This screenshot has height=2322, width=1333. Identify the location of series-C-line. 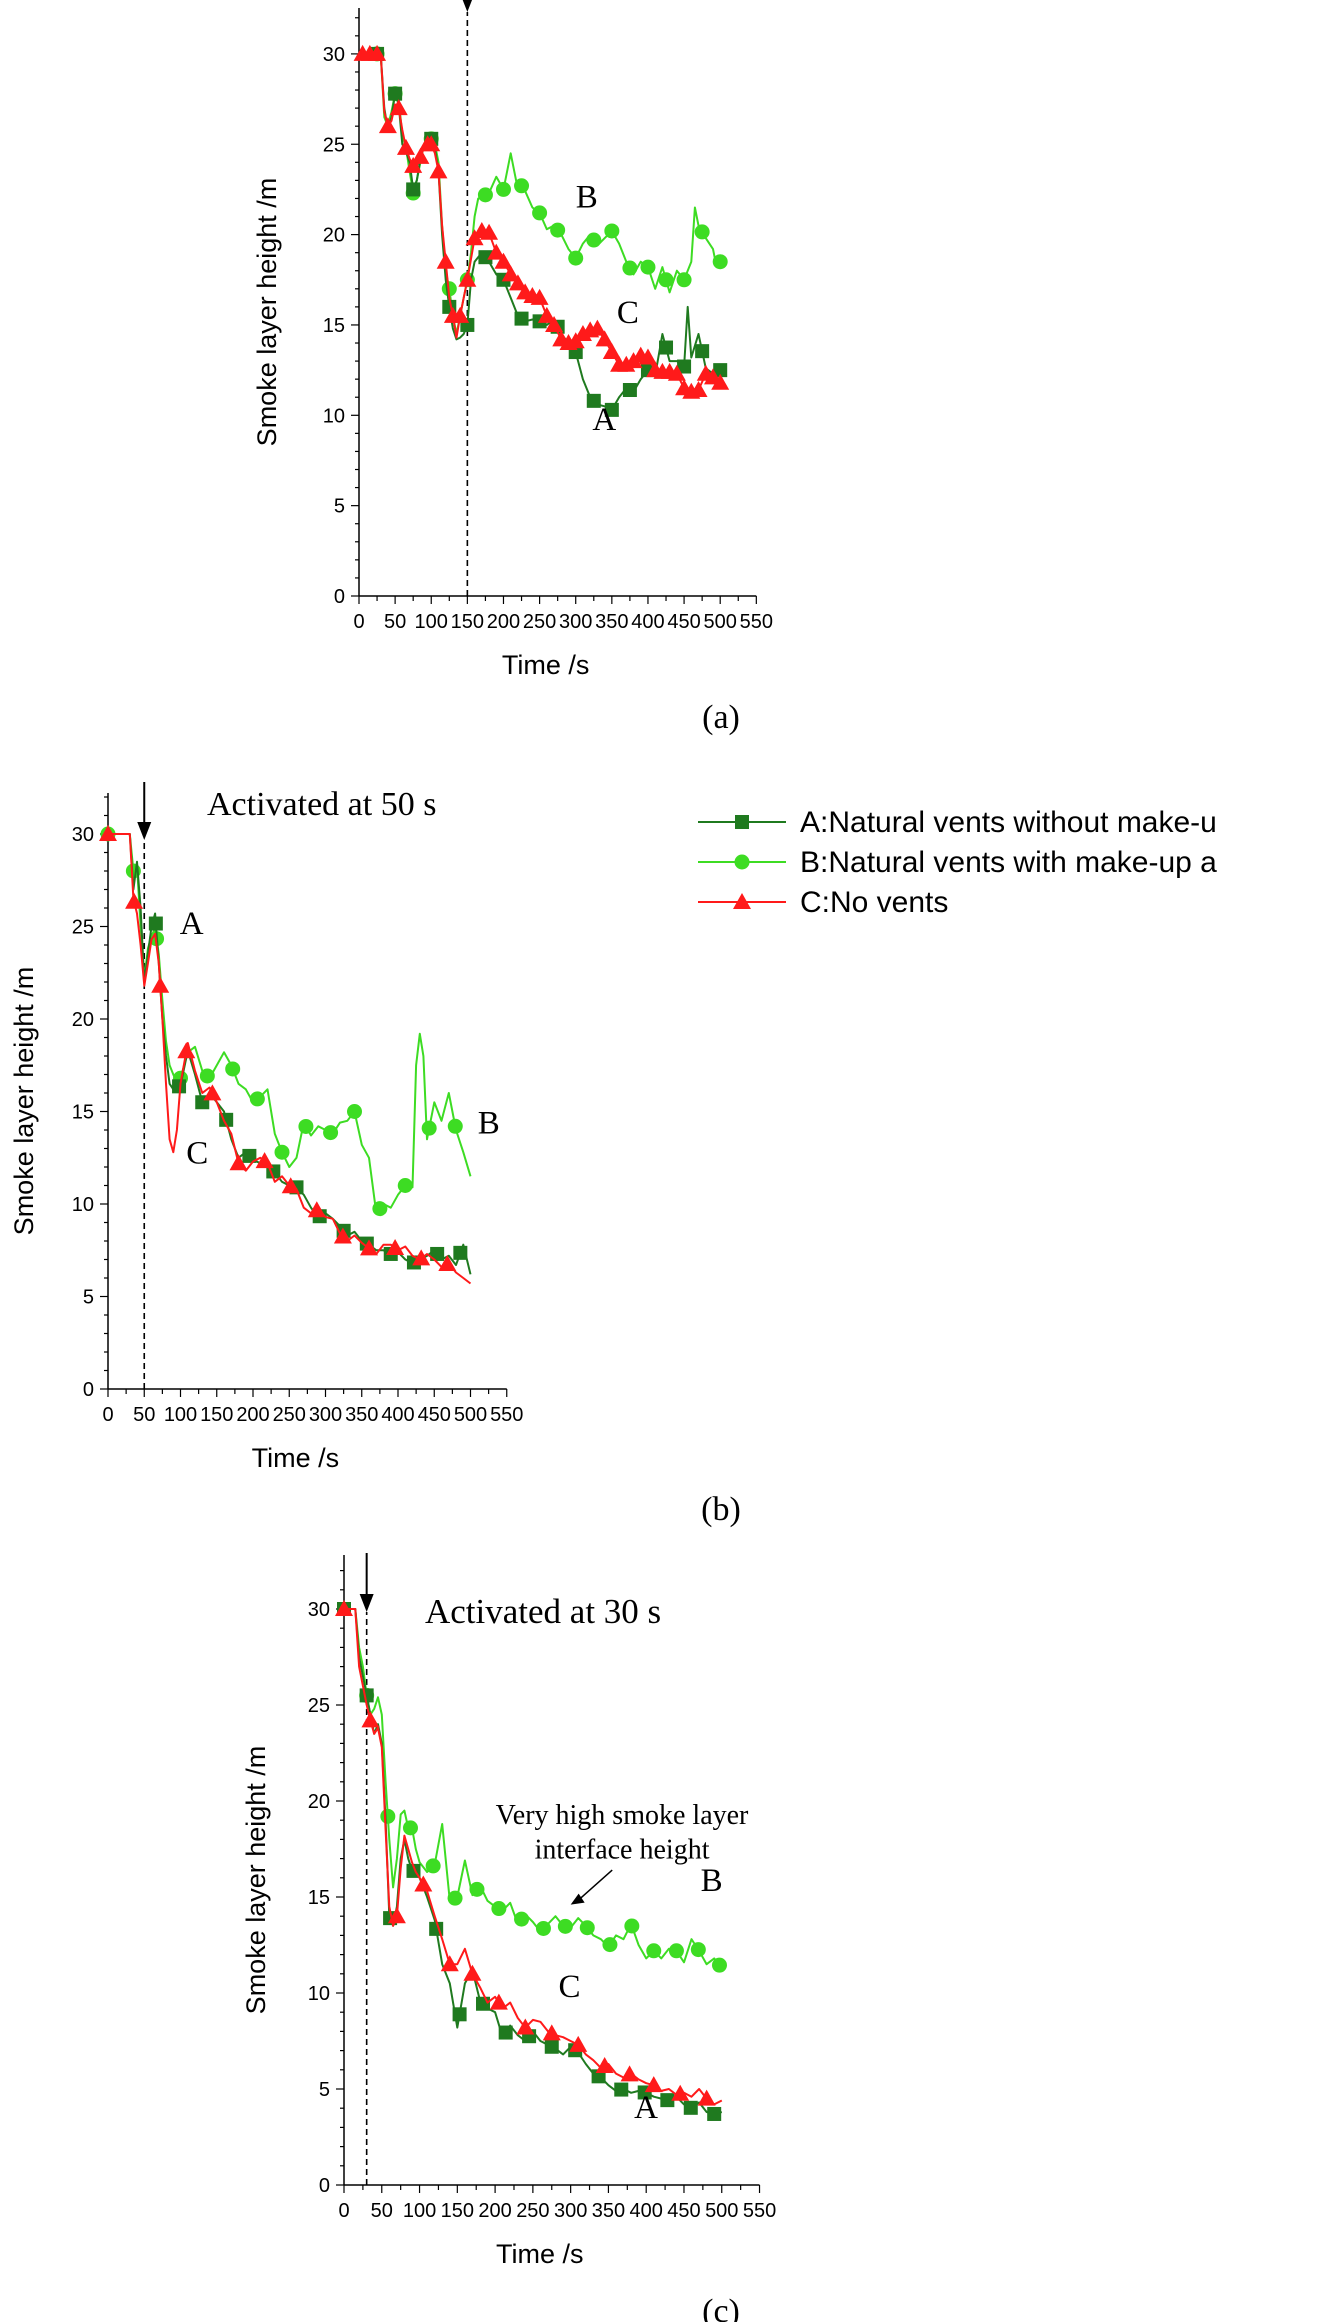
(290, 1059).